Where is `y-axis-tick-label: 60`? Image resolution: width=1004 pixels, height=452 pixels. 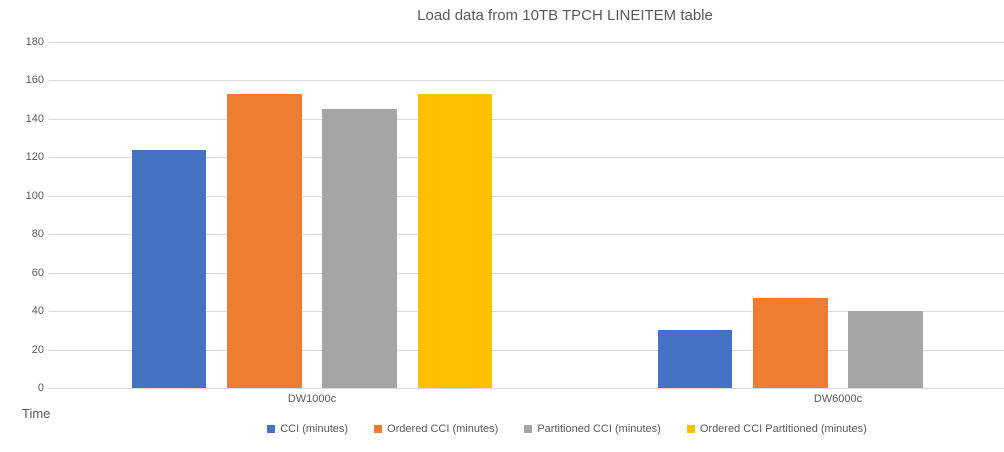 y-axis-tick-label: 60 is located at coordinates (37, 272).